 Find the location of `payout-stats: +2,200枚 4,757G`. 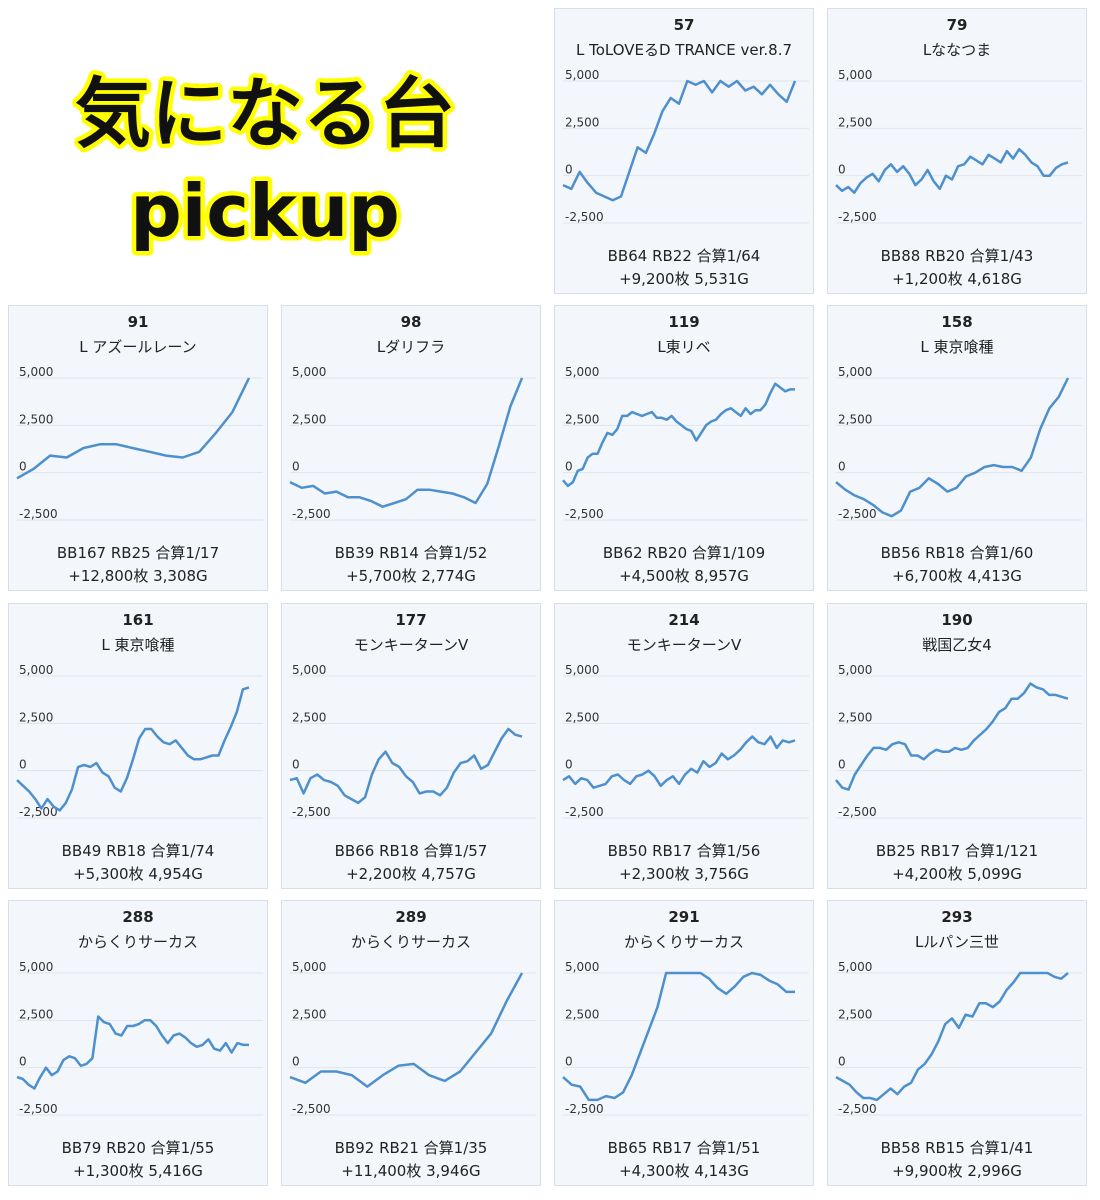

payout-stats: +2,200枚 4,757G is located at coordinates (411, 874).